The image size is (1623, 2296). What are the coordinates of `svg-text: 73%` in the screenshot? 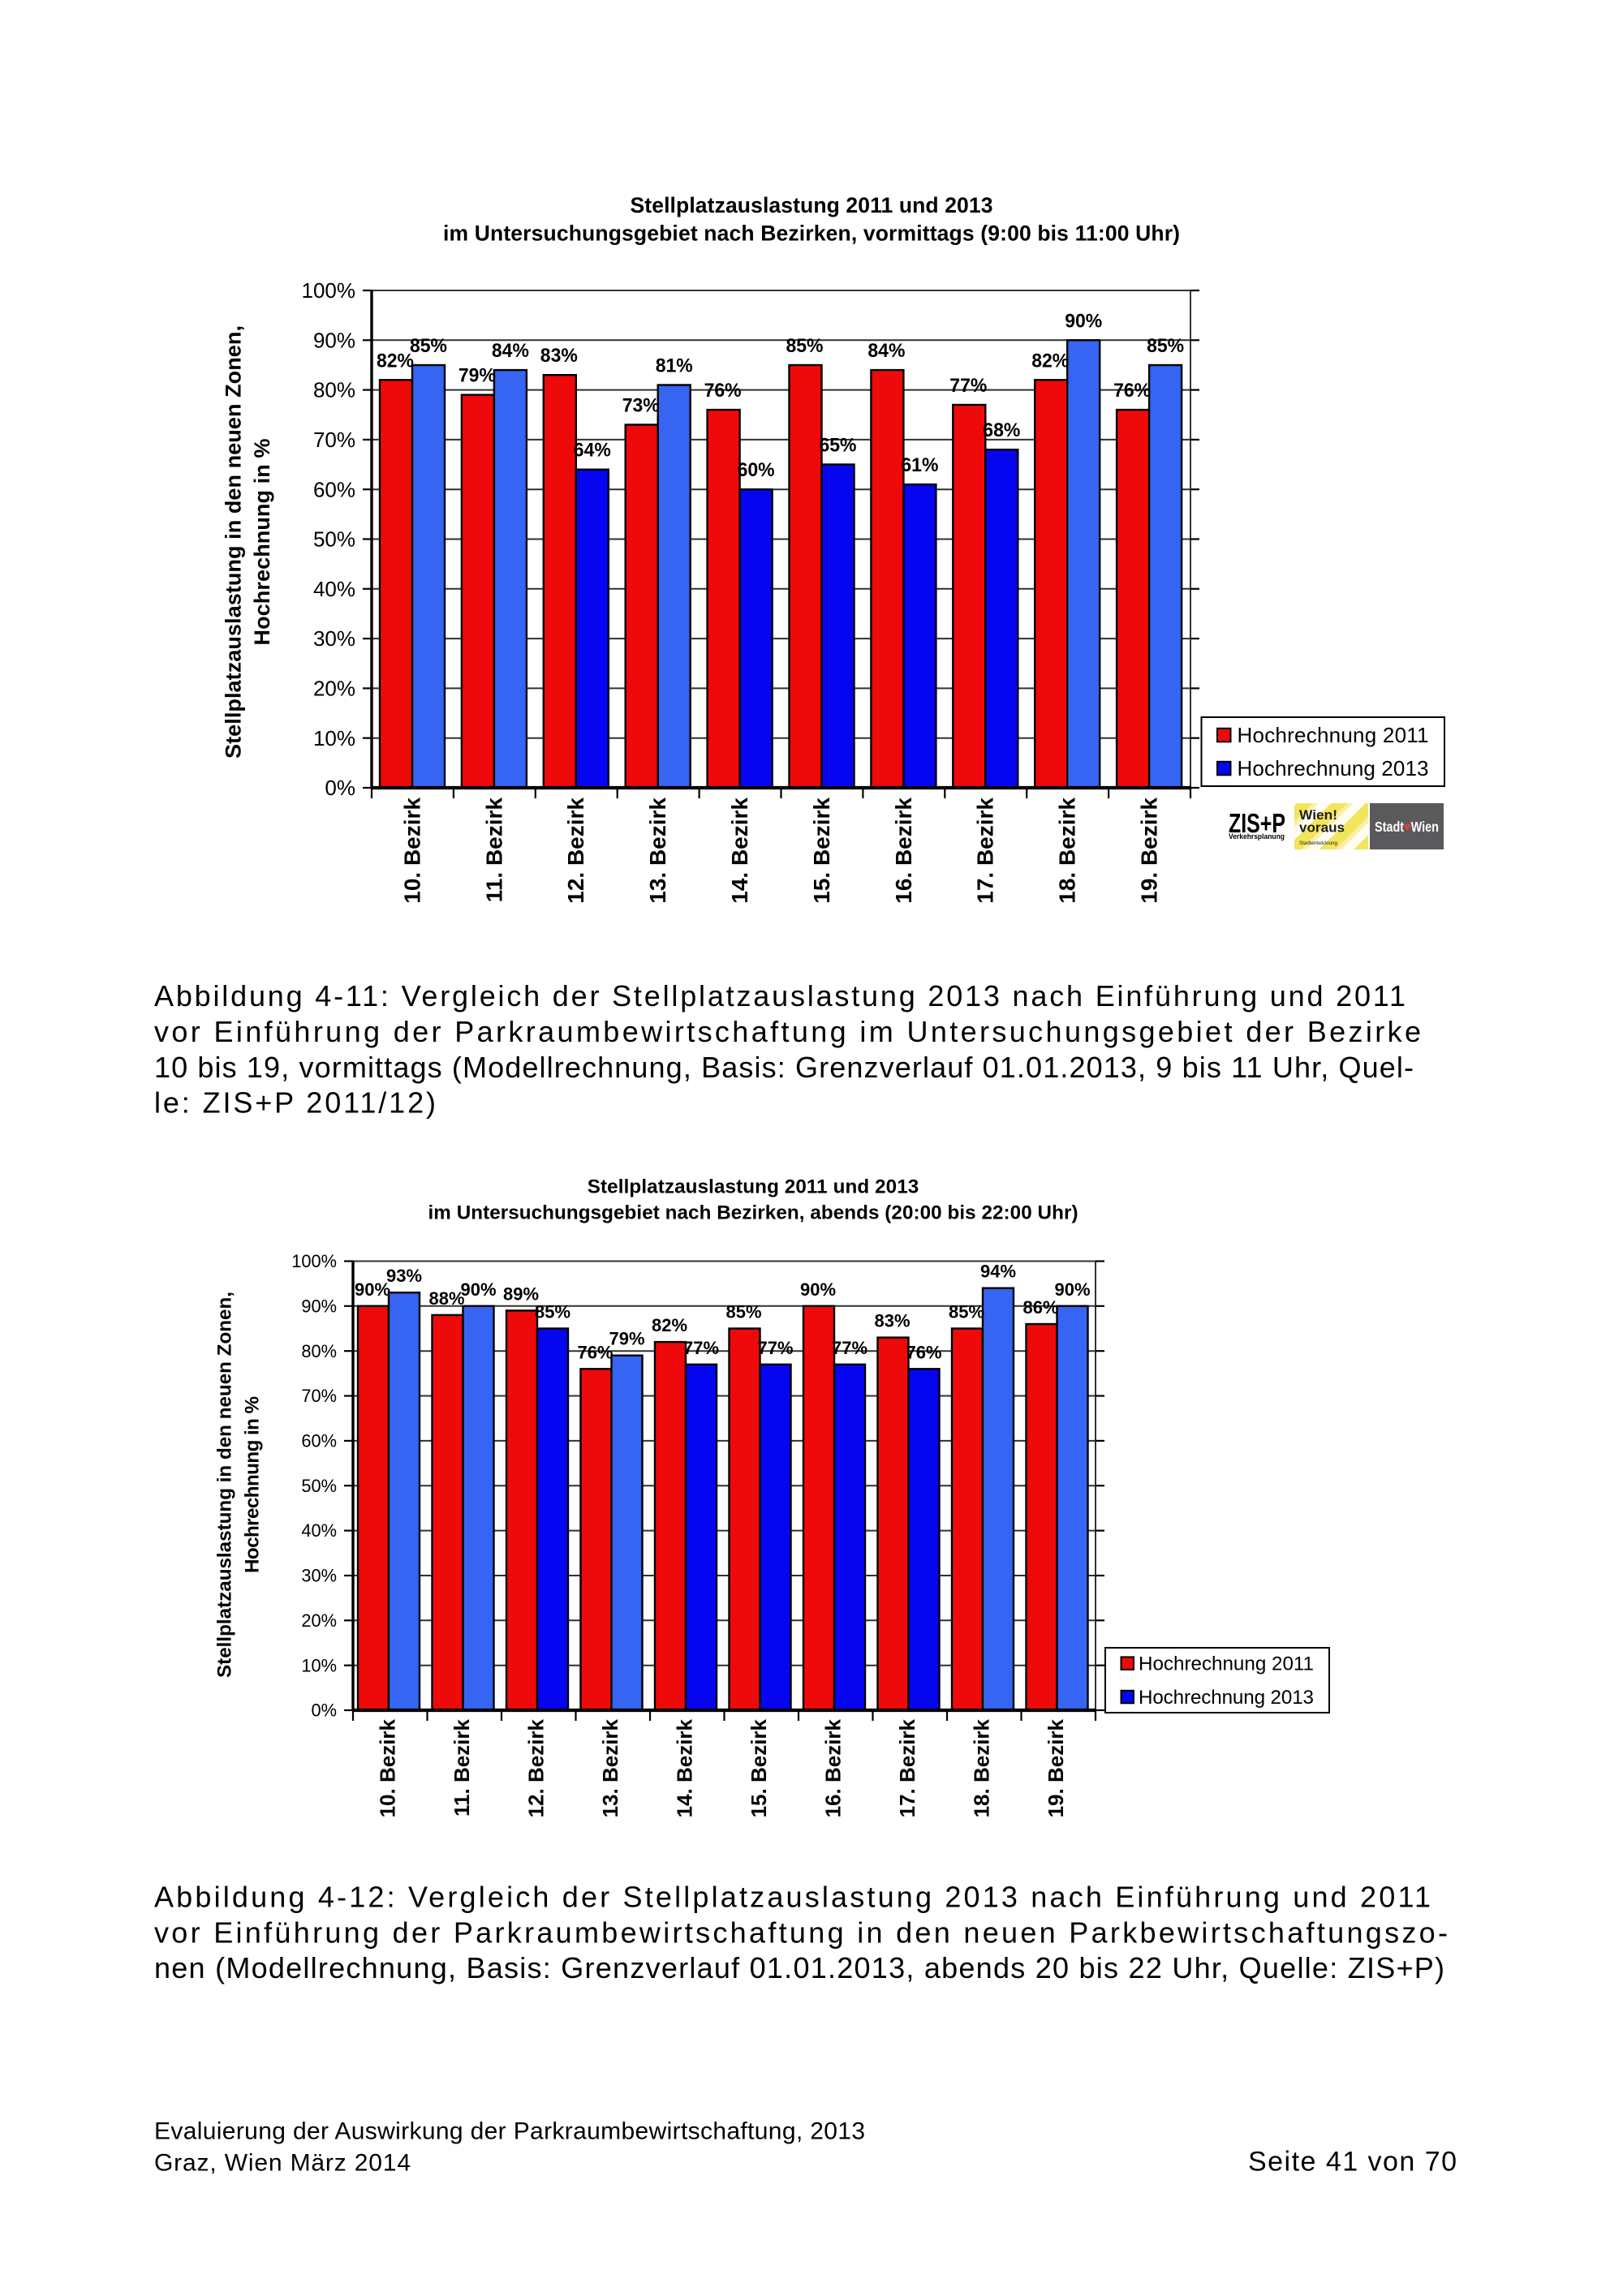 It's located at (641, 406).